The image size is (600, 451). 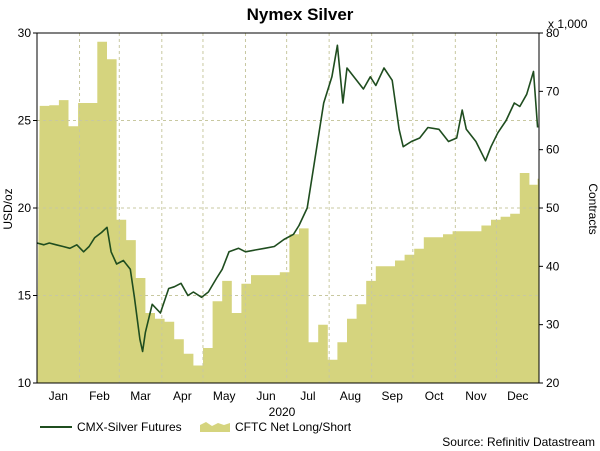 I want to click on left-tick-label: 25, so click(x=25, y=121).